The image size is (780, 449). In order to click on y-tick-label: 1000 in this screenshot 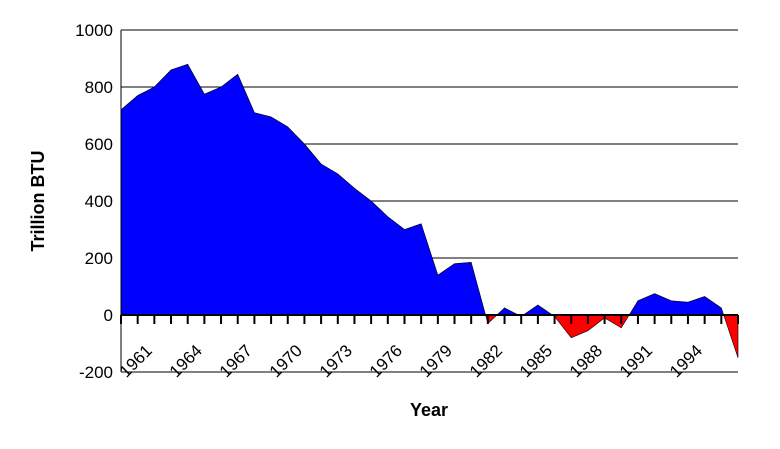, I will do `click(94, 30)`.